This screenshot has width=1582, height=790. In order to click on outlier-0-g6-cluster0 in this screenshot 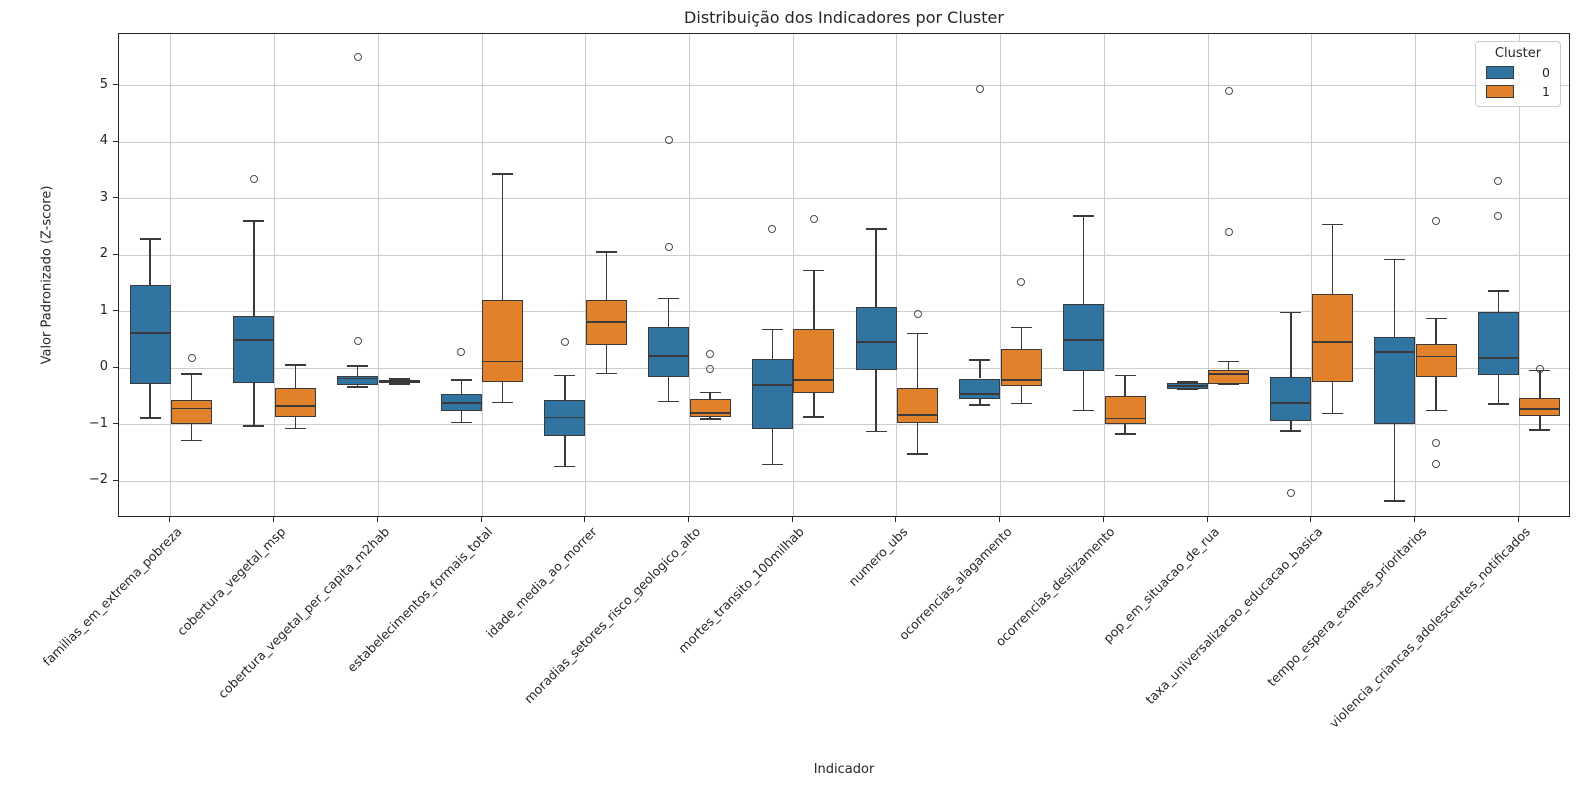, I will do `click(772, 229)`.